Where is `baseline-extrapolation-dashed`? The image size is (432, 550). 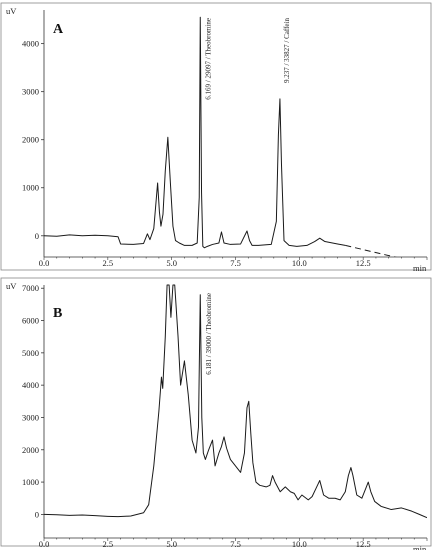 baseline-extrapolation-dashed is located at coordinates (371, 250).